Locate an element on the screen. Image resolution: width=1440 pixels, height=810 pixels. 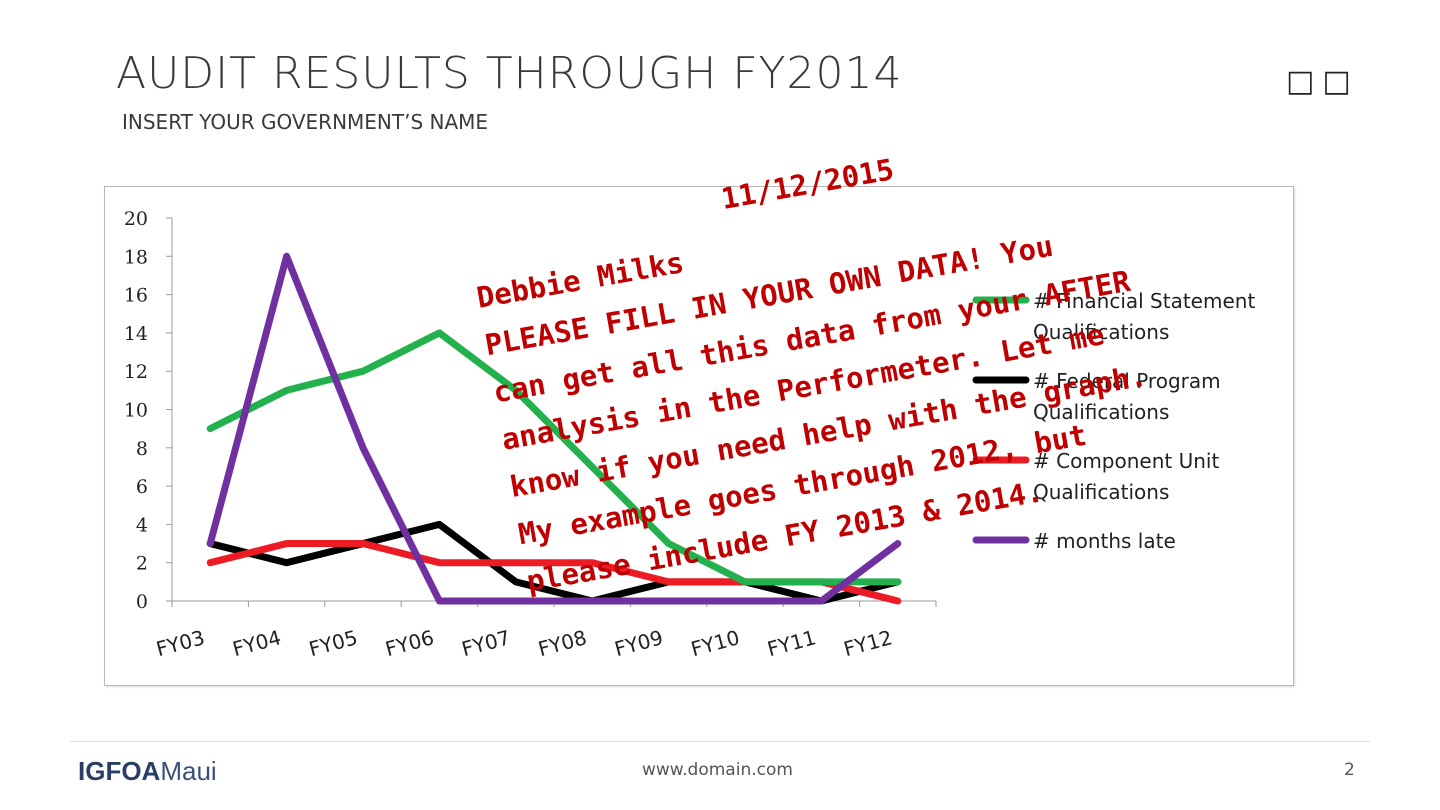
x-tick-label: FY12 is located at coordinates (868, 643).